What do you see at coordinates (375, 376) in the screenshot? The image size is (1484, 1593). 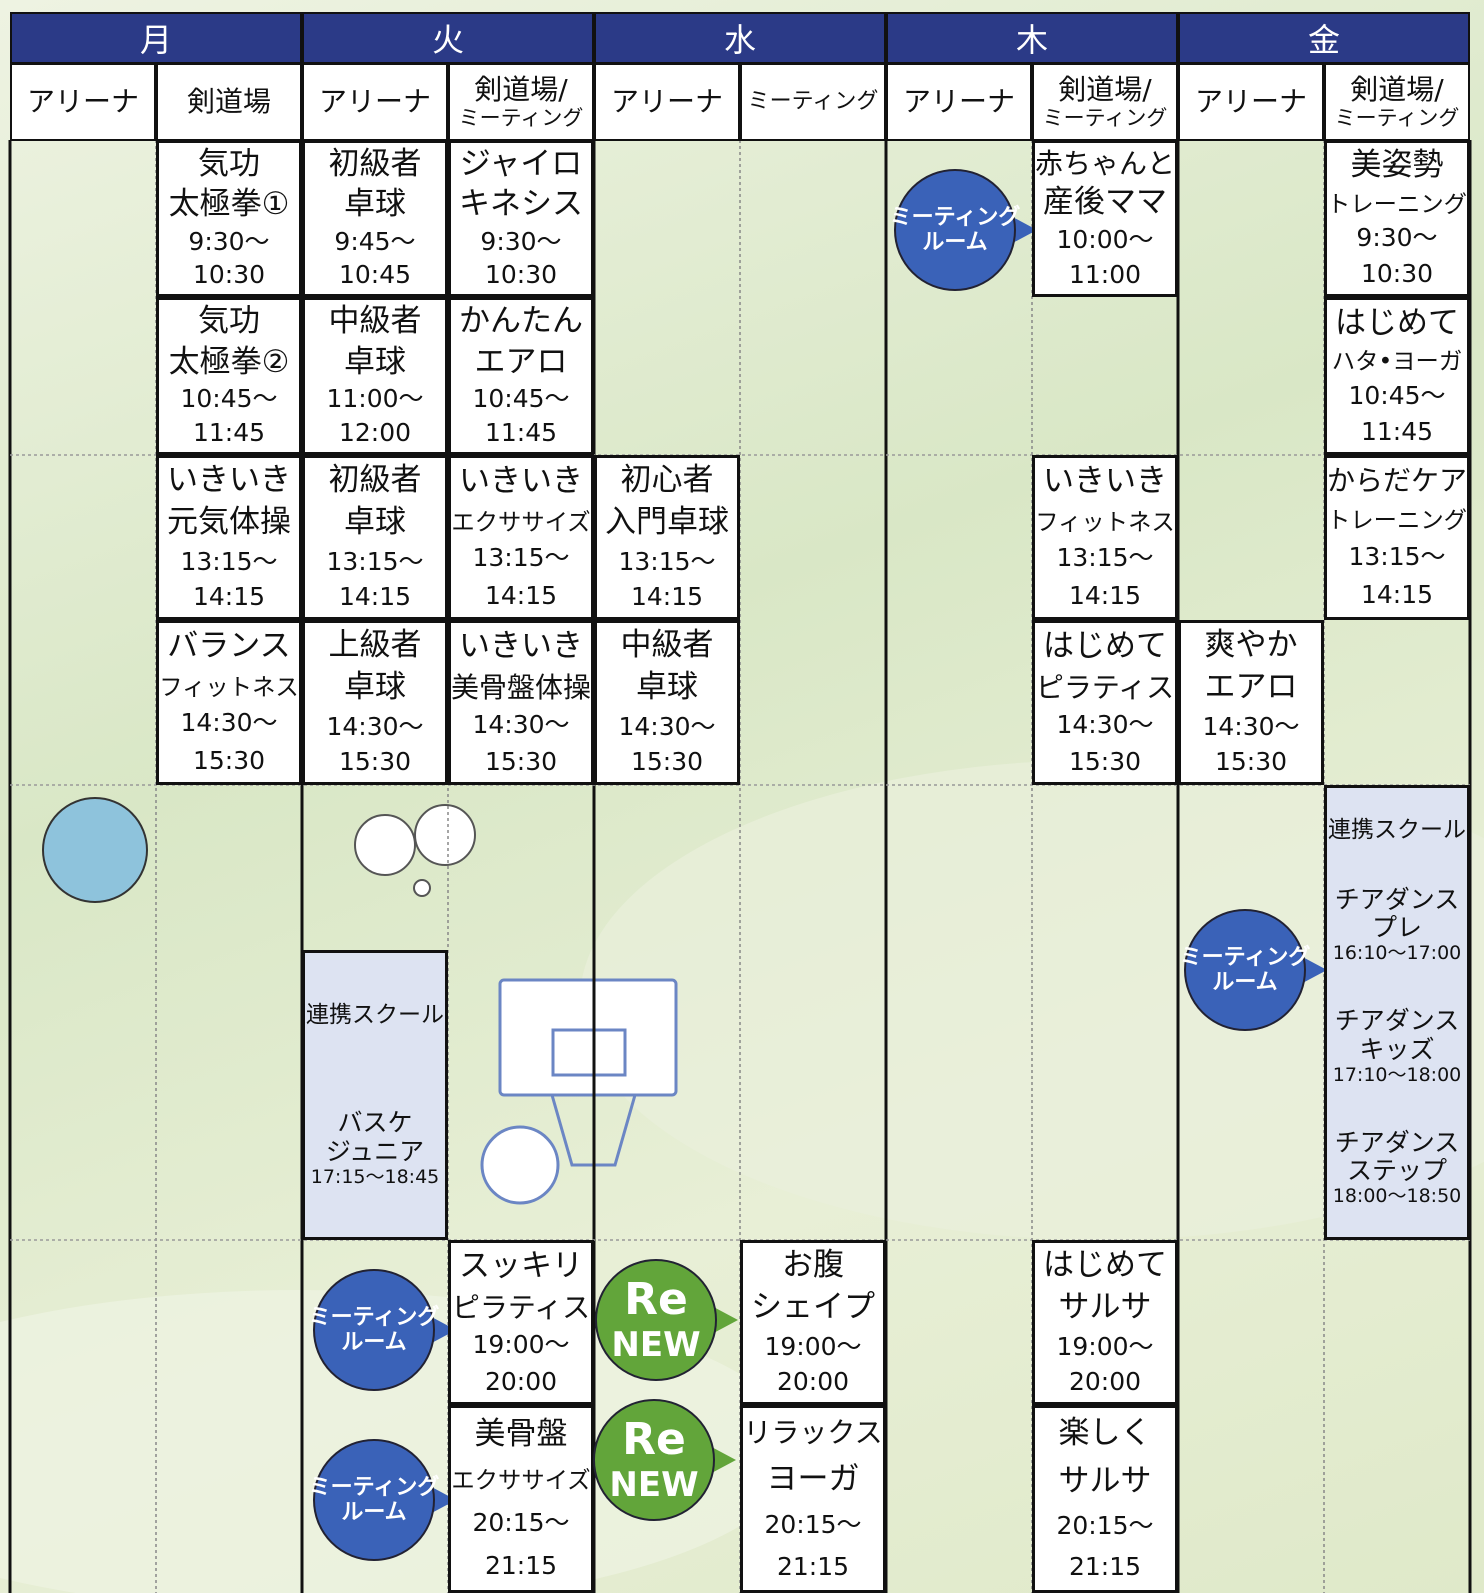 I see `class-cell: 中級者 卓球 11:00〜 12:00` at bounding box center [375, 376].